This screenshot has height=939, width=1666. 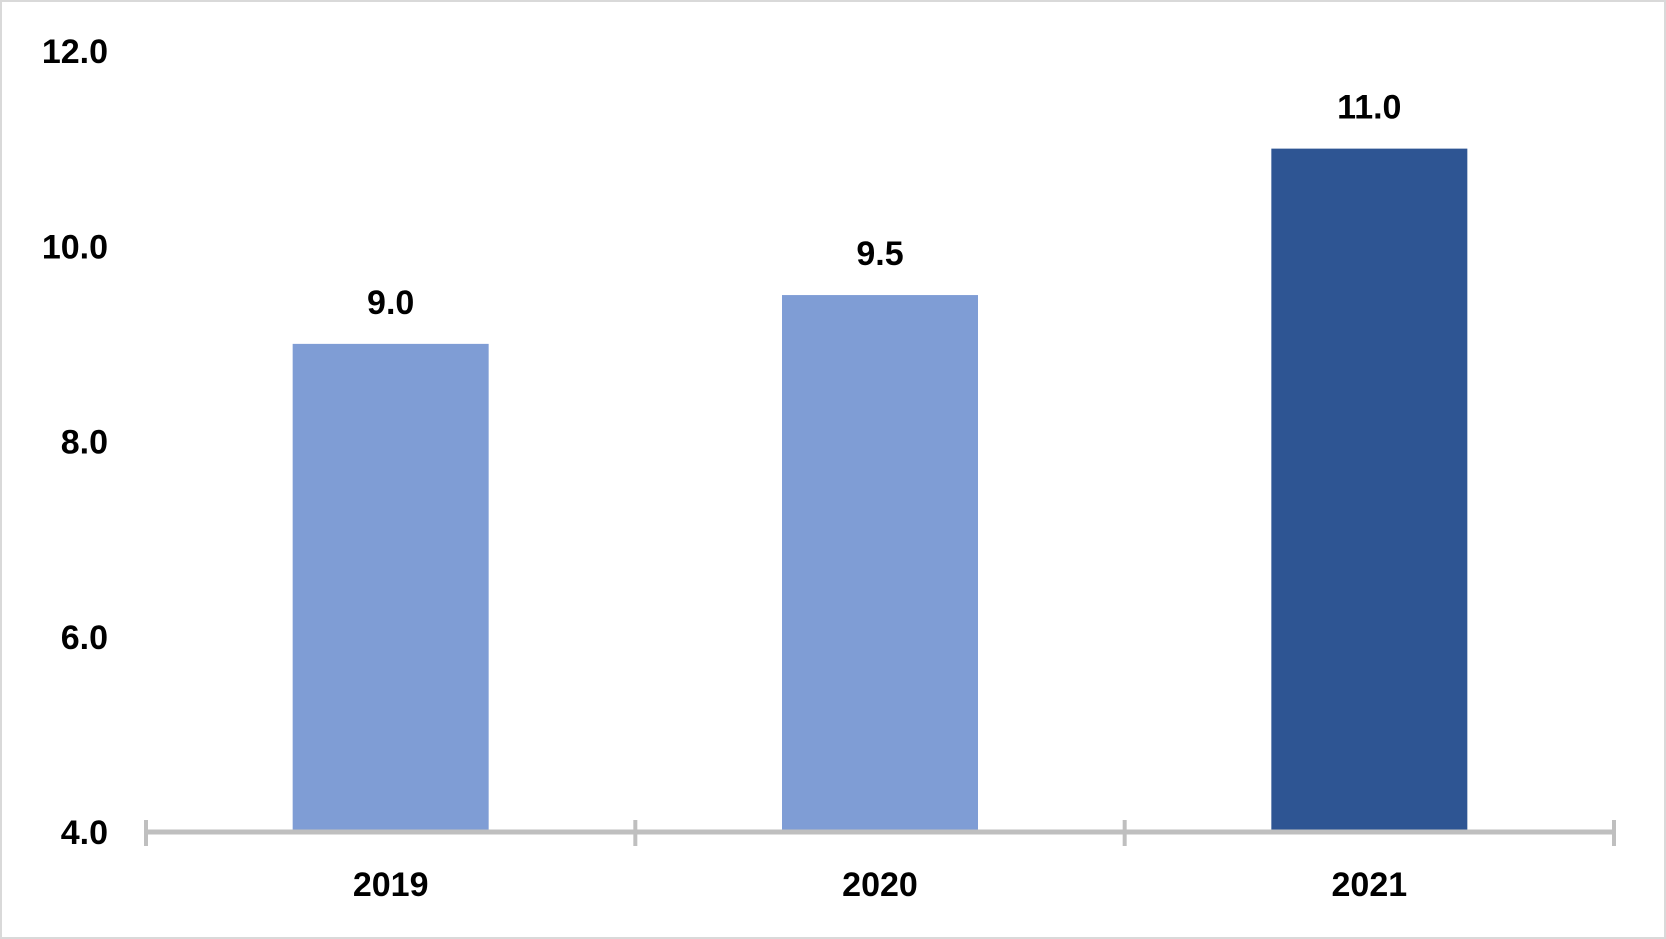 I want to click on x-tick-label: 2020, so click(x=880, y=885).